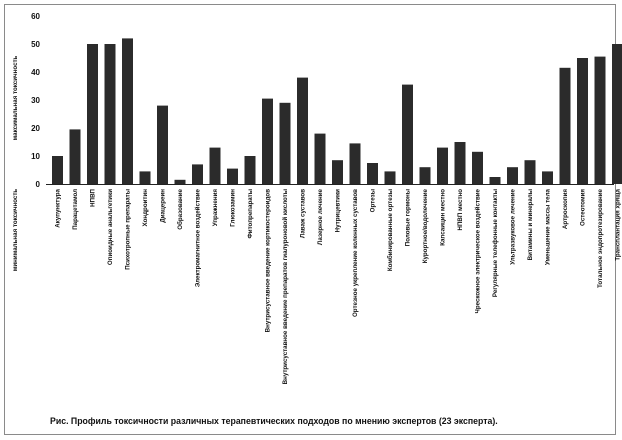 The height and width of the screenshot is (440, 622). What do you see at coordinates (35, 44) in the screenshot?
I see `y-tick-label: 50` at bounding box center [35, 44].